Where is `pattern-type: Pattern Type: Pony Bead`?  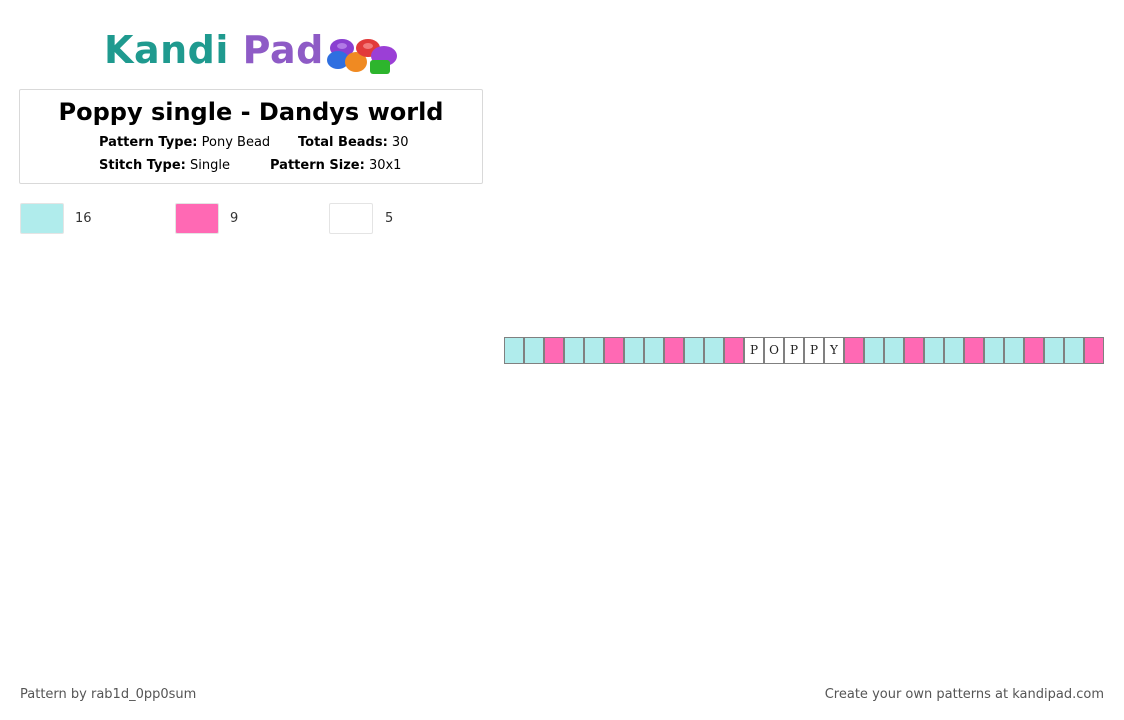 pattern-type: Pattern Type: Pony Bead is located at coordinates (184, 142).